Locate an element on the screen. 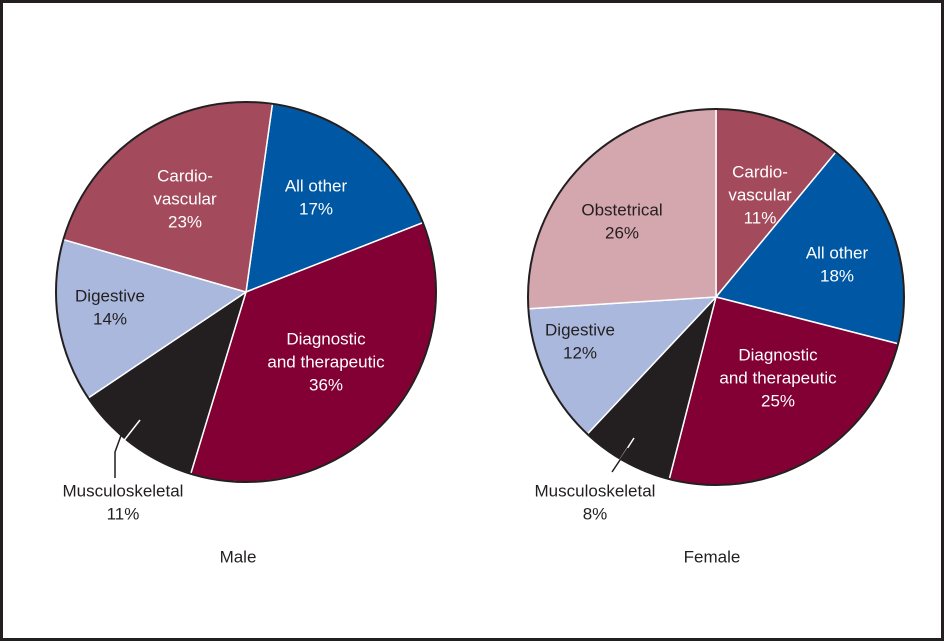  slice-value-label: 23% is located at coordinates (185, 221).